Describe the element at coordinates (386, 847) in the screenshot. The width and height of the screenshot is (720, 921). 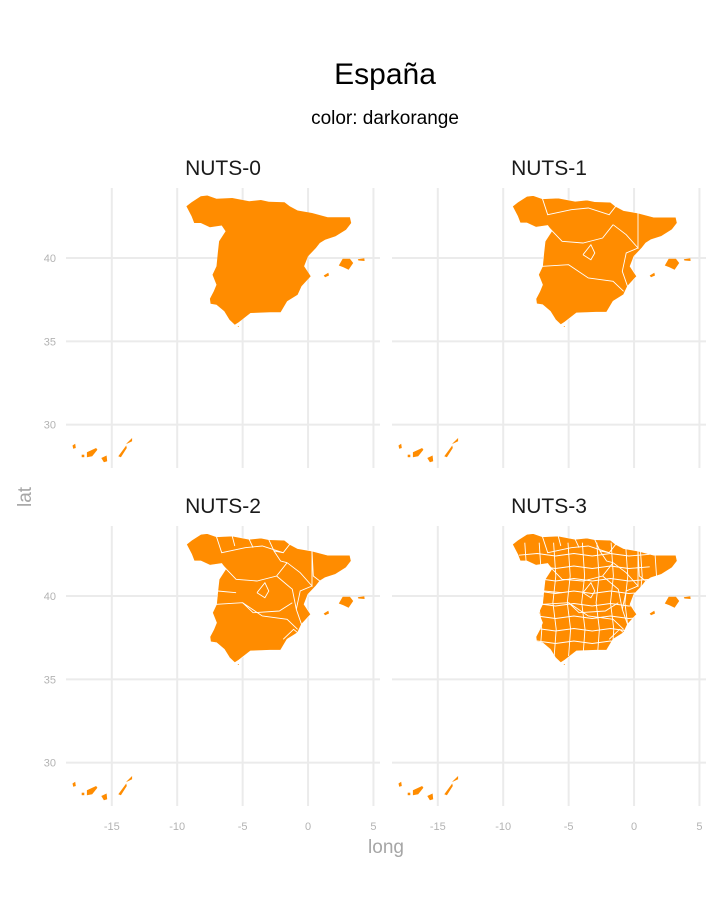
I see `x-axis-title: long` at that location.